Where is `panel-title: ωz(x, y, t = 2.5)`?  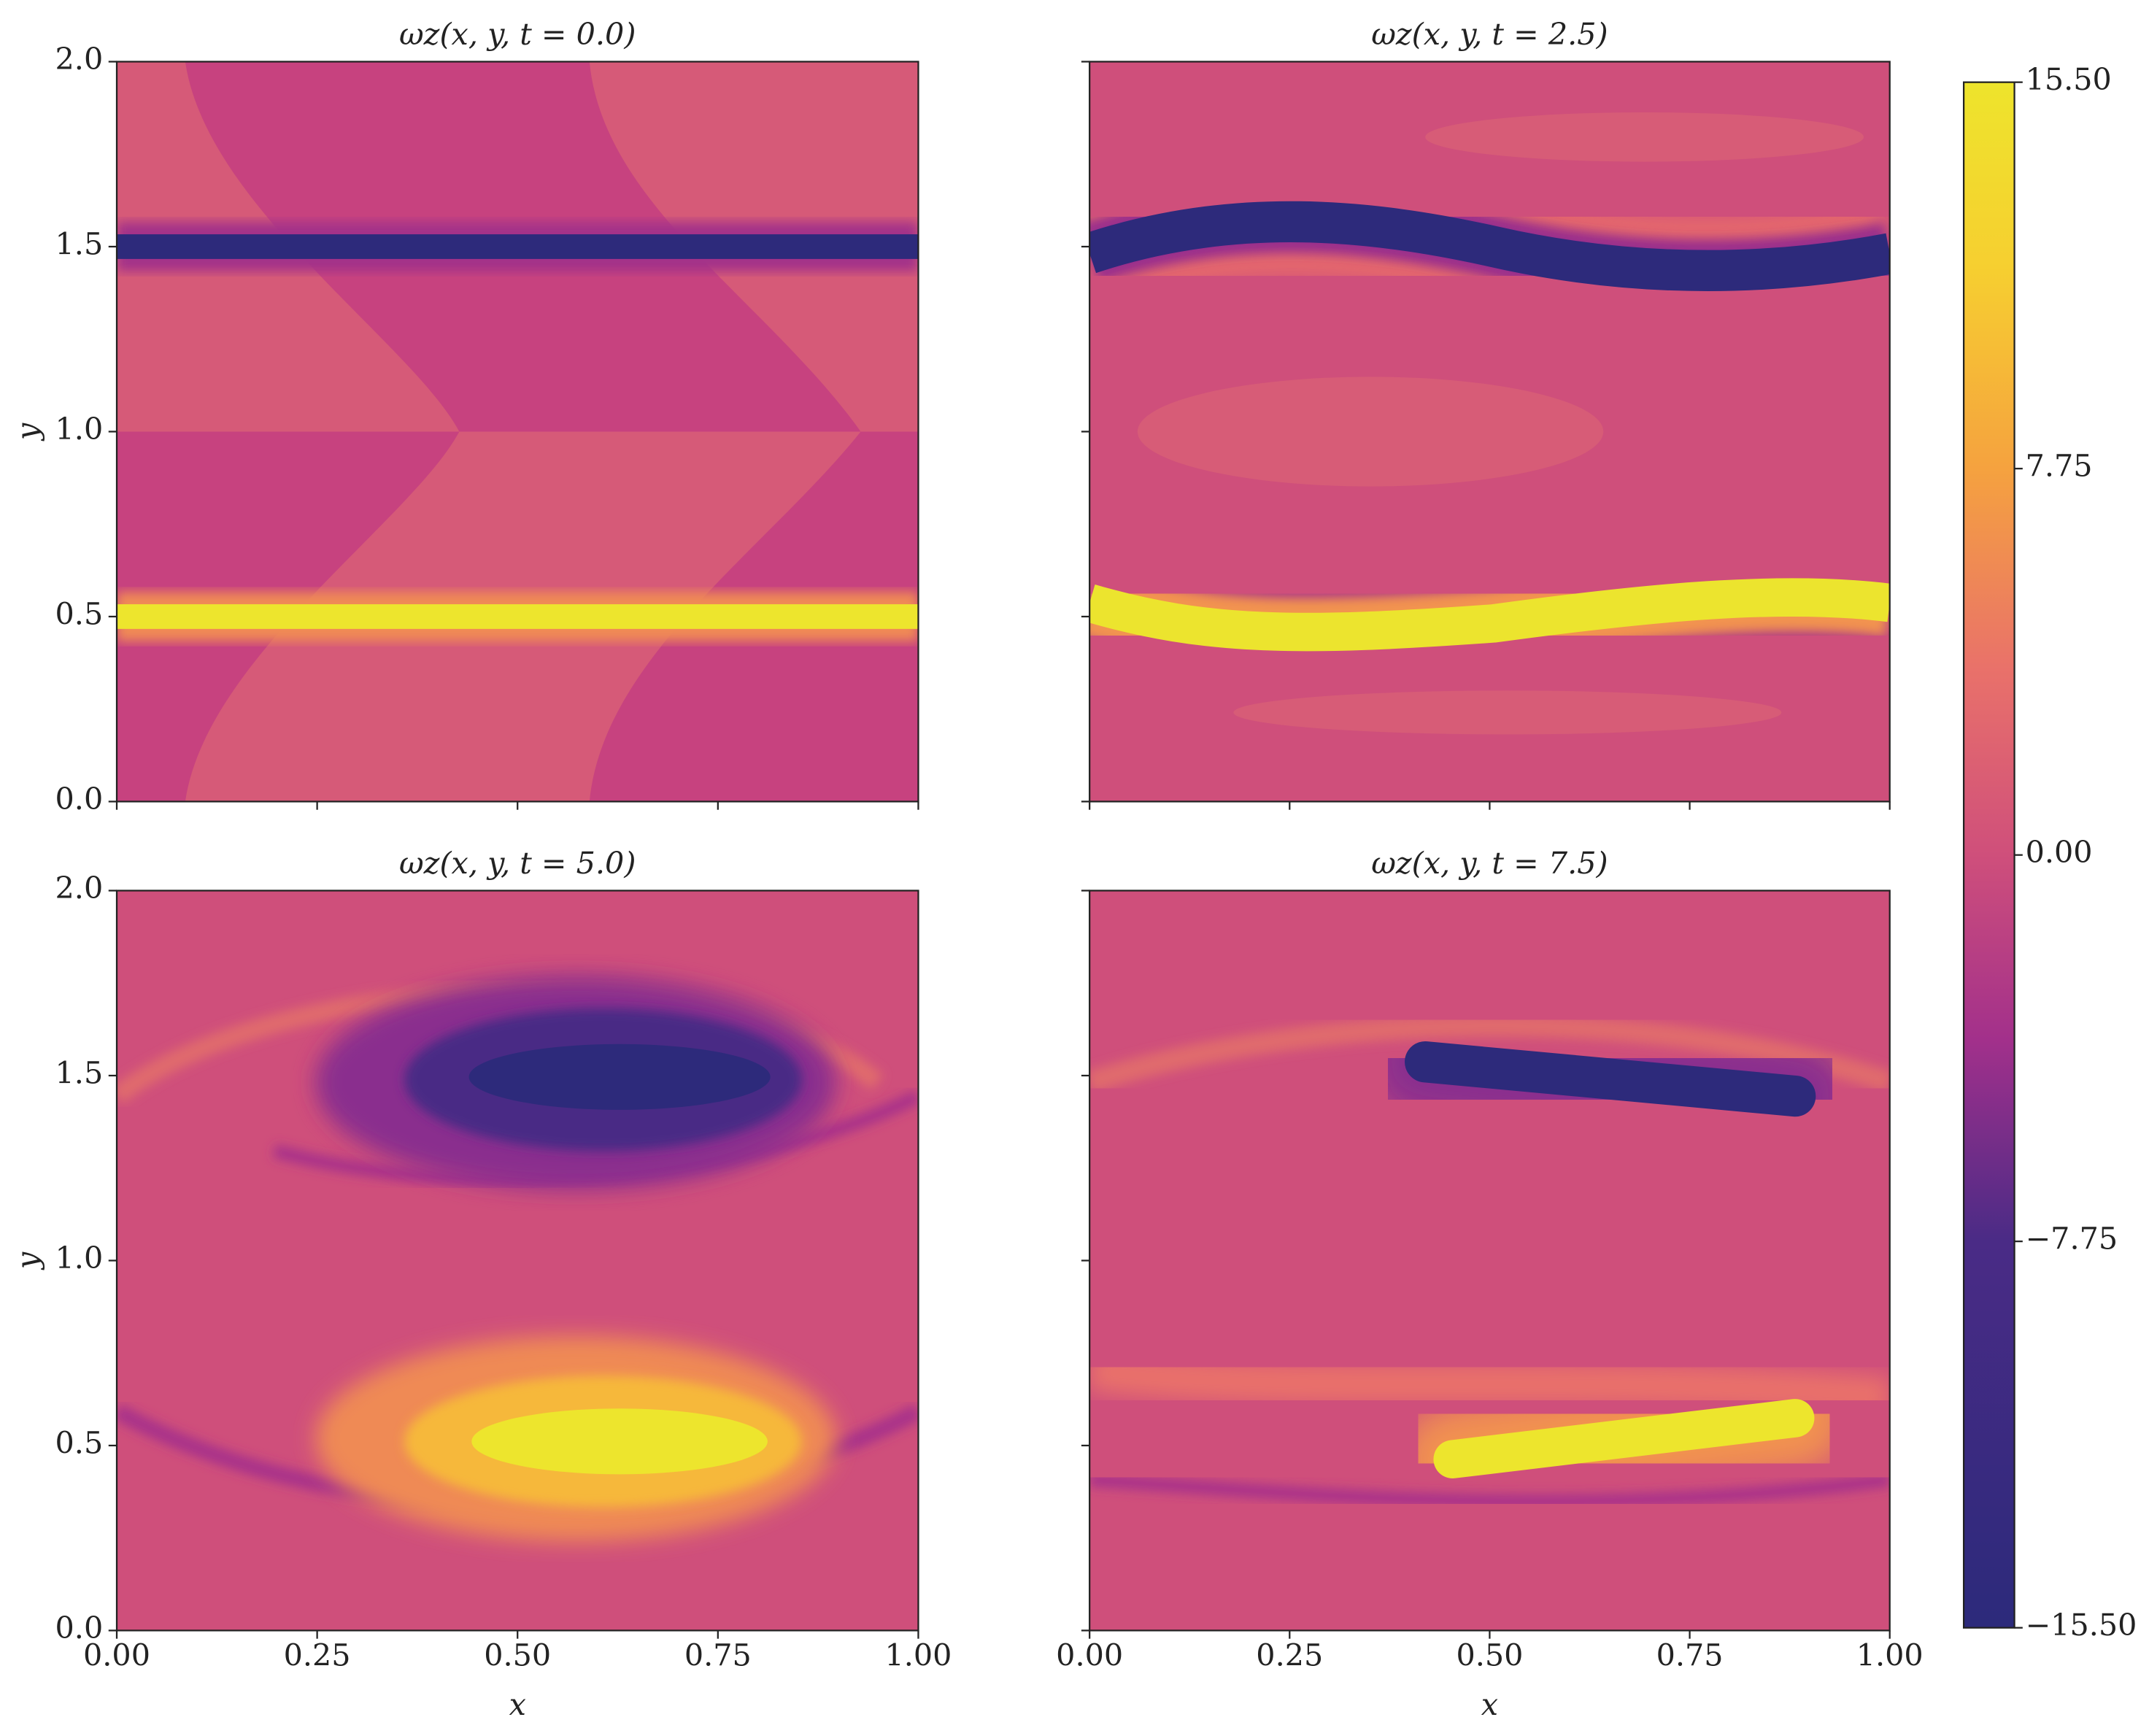 panel-title: ωz(x, y, t = 2.5) is located at coordinates (1489, 34).